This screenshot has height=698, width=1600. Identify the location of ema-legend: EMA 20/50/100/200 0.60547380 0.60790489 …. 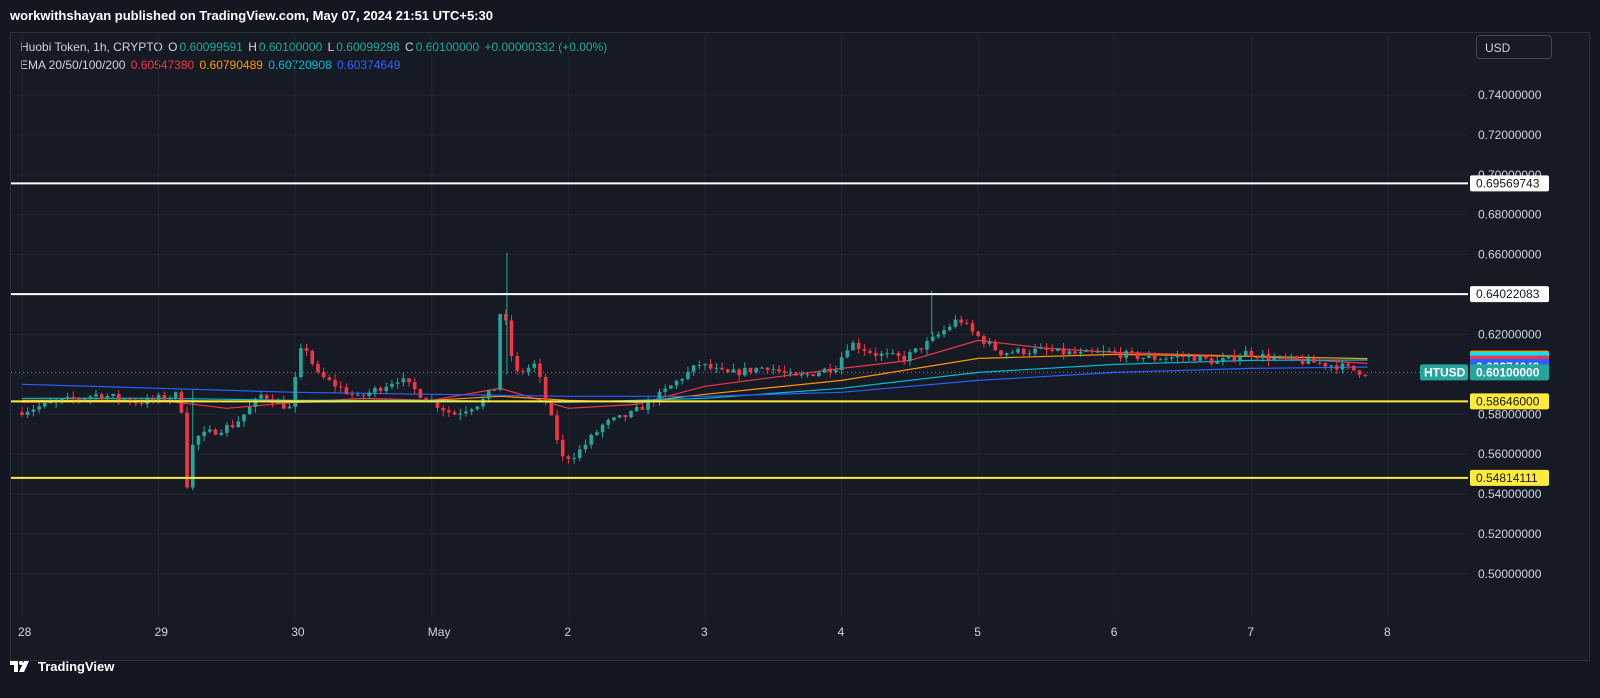
(211, 65).